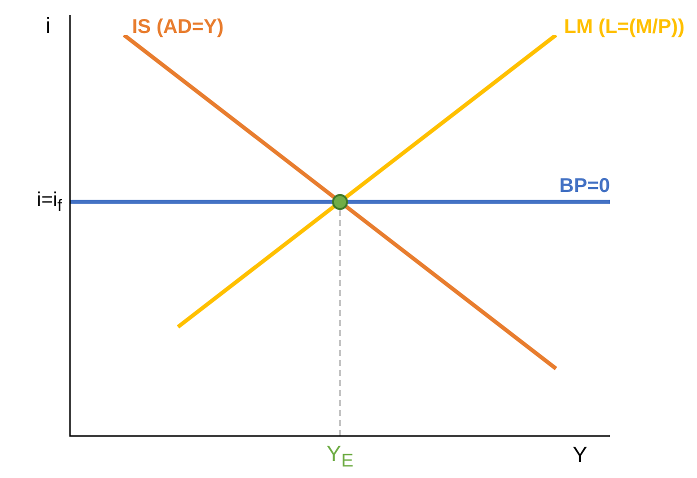 This screenshot has width=697, height=478. What do you see at coordinates (178, 27) in the screenshot?
I see `series-label: IS (AD=Y)` at bounding box center [178, 27].